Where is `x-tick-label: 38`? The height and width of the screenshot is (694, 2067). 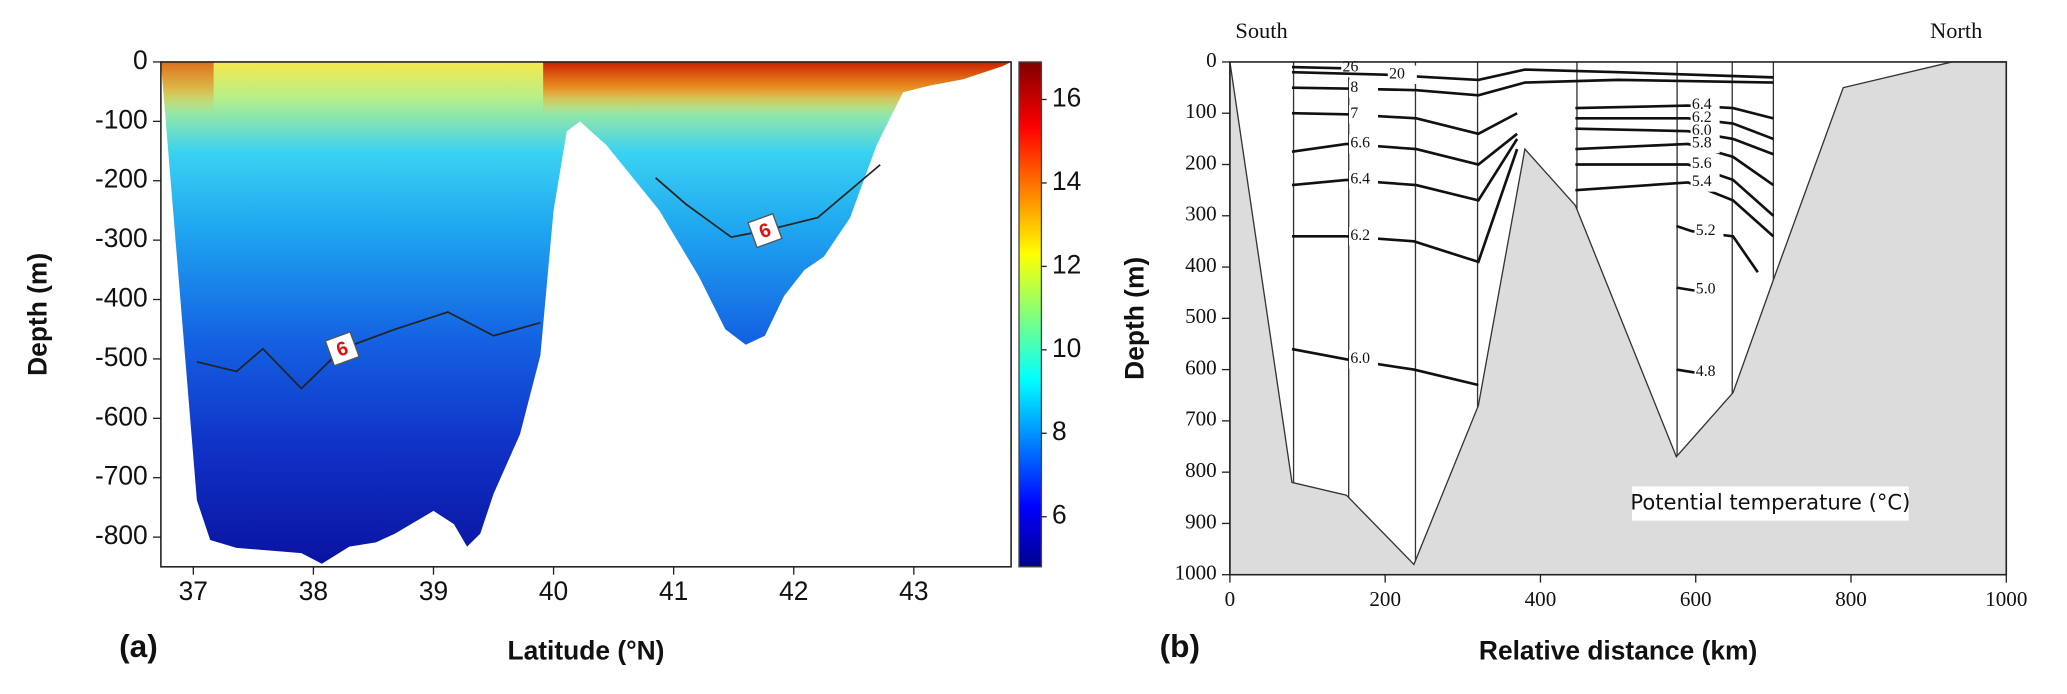
x-tick-label: 38 is located at coordinates (313, 591).